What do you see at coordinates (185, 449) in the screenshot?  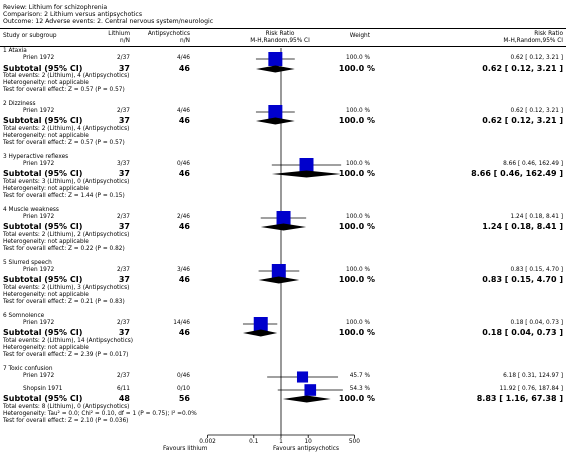 I see `favours-left-label: Favours lithium` at bounding box center [185, 449].